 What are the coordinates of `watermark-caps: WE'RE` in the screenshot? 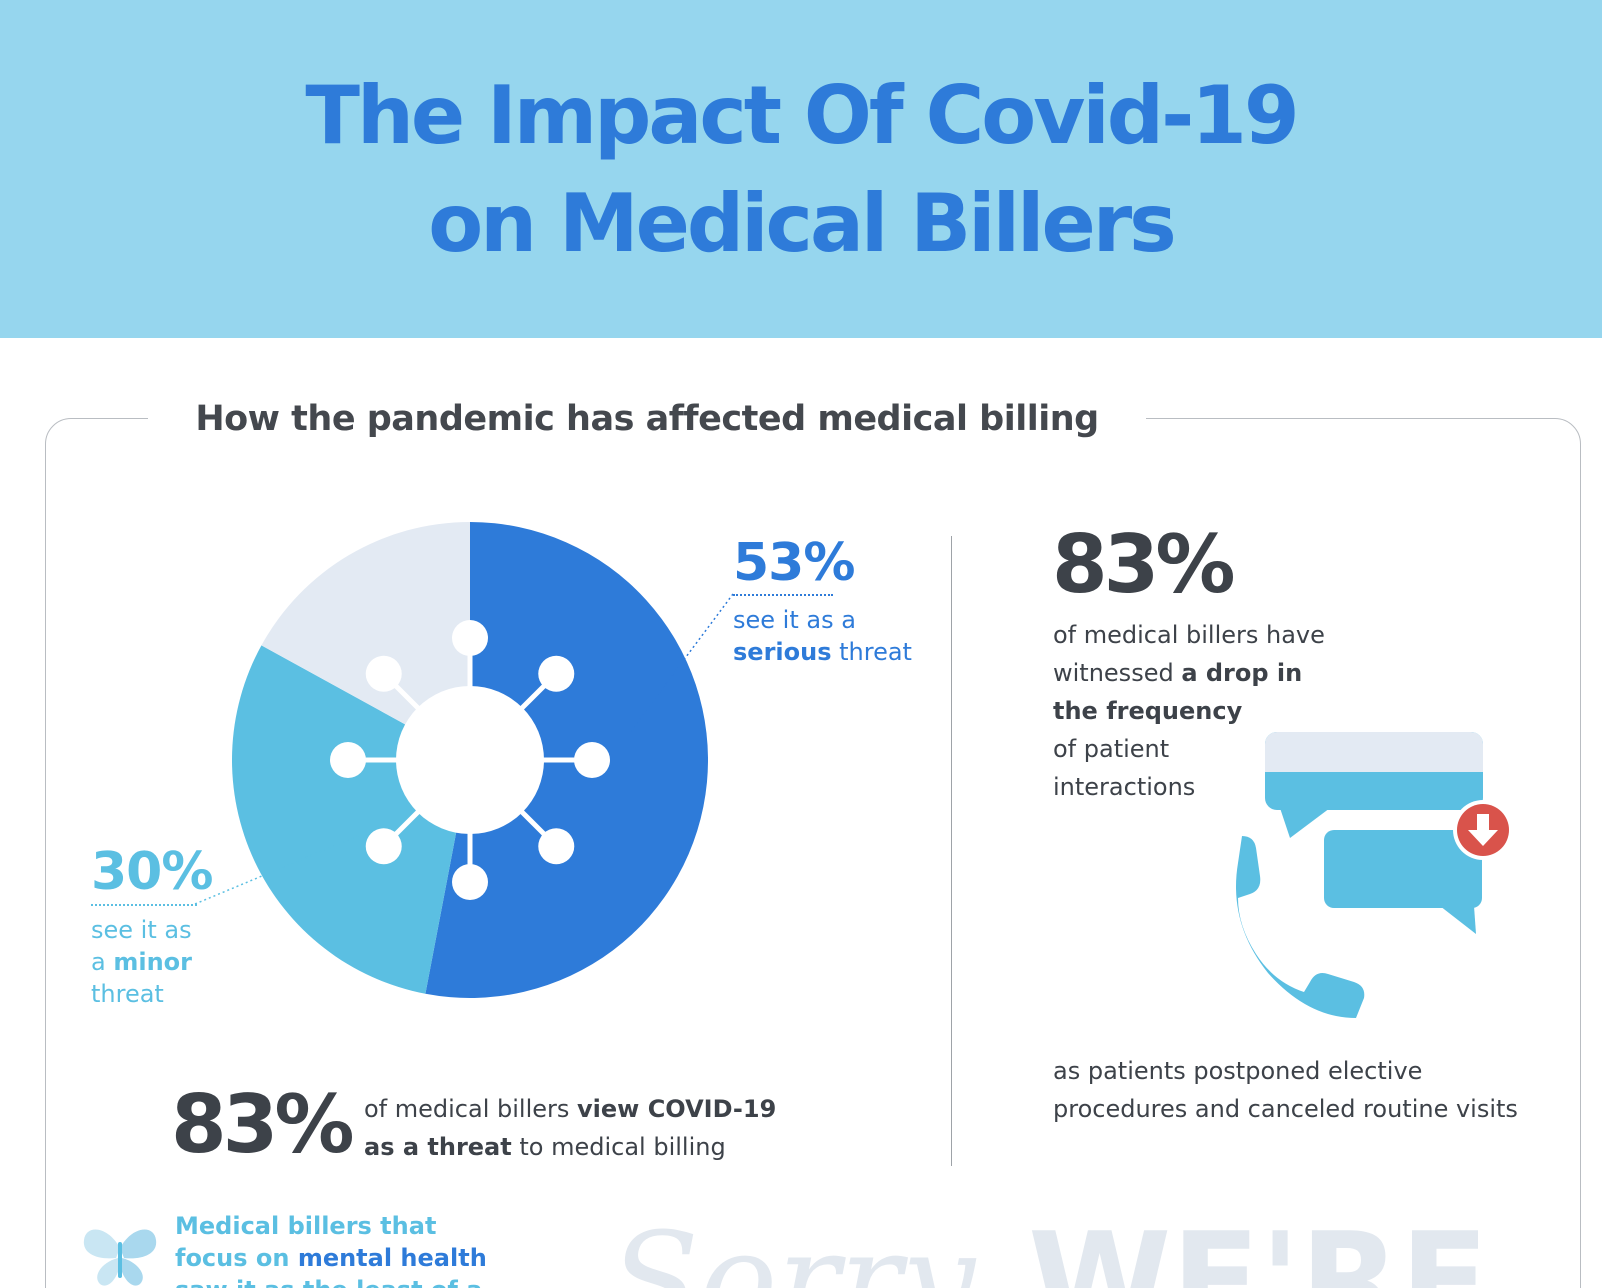 It's located at (1258, 1246).